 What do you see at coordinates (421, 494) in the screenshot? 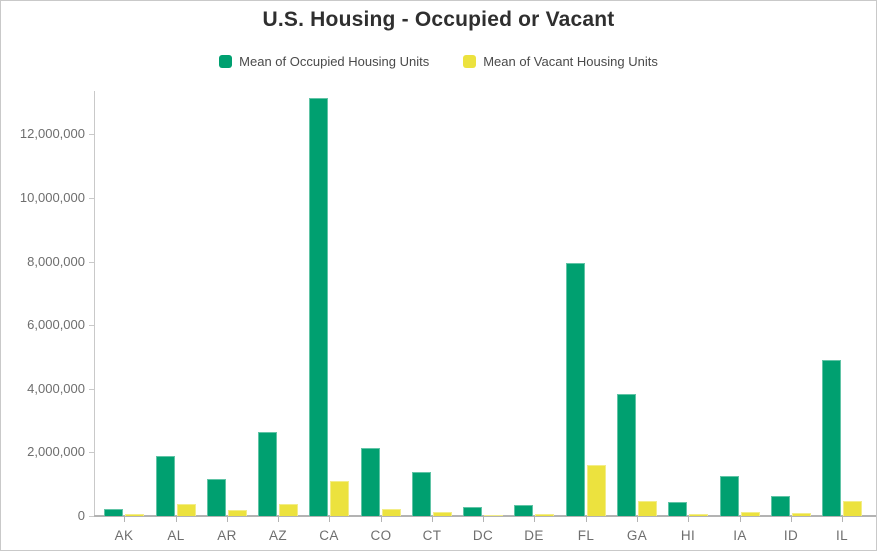
I see `bar-occupied-CT` at bounding box center [421, 494].